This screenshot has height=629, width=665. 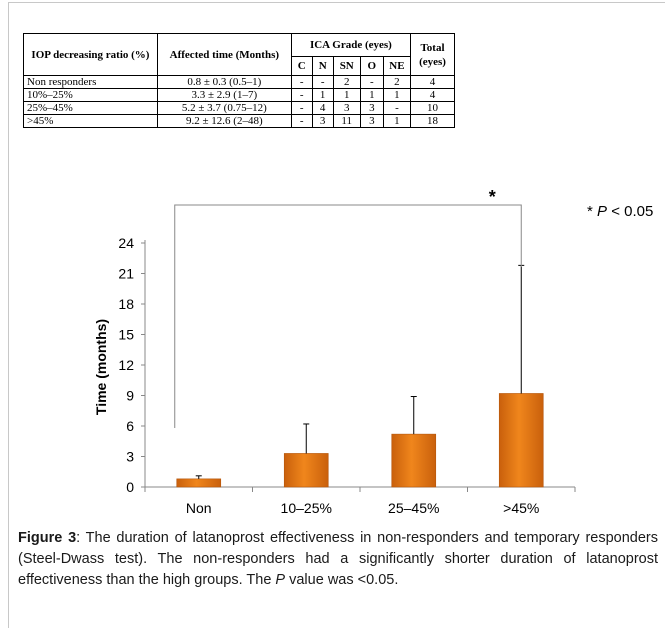 I want to click on y-tick-label: 0, so click(x=130, y=487).